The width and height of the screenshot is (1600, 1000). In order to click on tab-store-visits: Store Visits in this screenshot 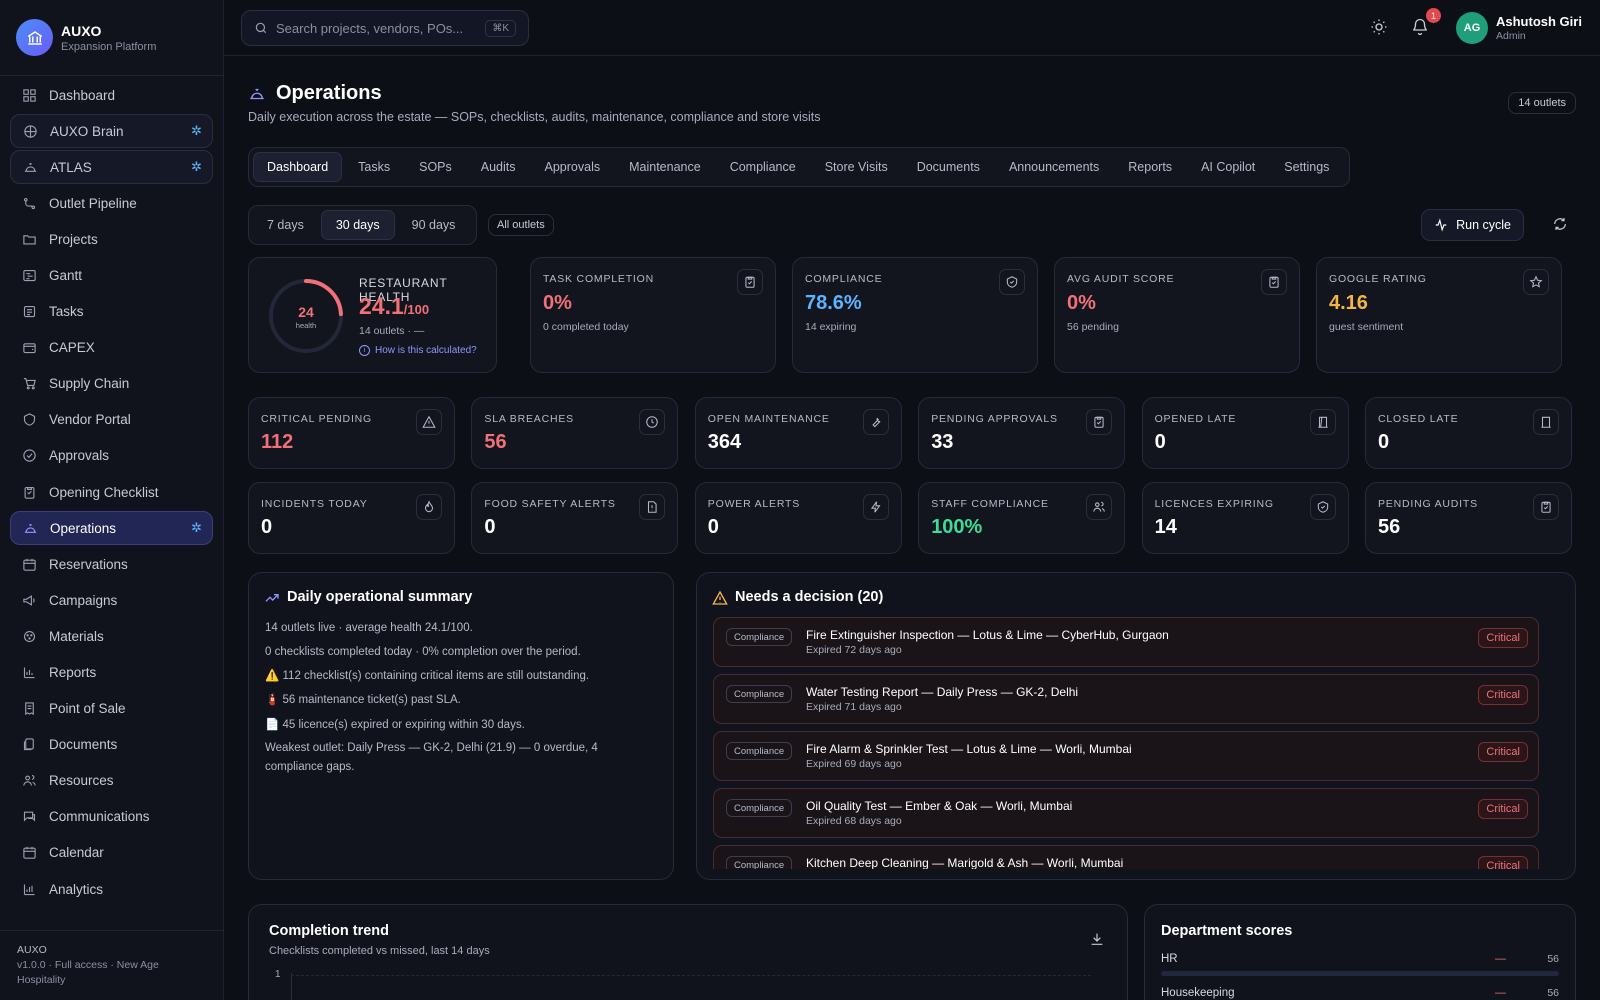, I will do `click(856, 167)`.